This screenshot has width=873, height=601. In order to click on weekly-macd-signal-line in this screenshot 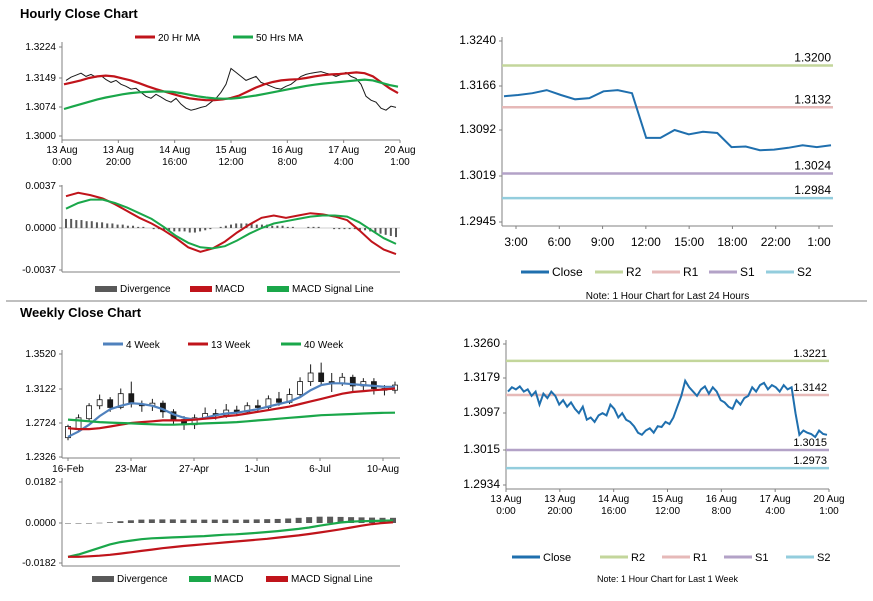, I will do `click(231, 539)`.